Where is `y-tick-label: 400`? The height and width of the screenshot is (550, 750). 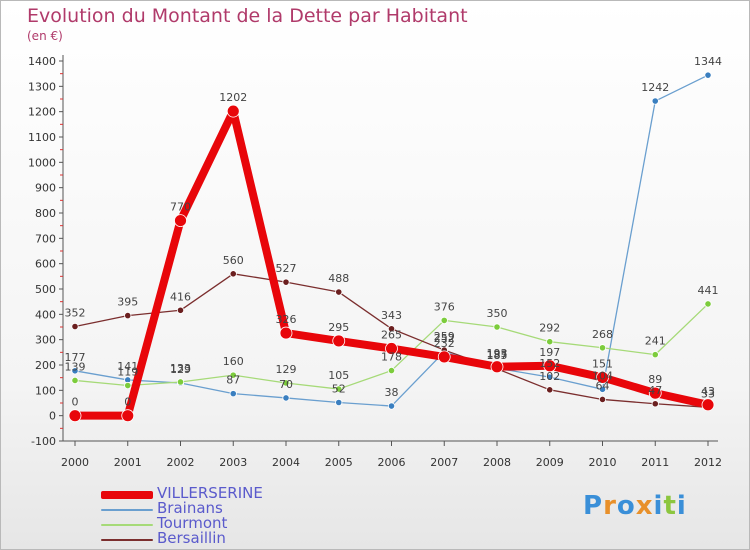 y-tick-label: 400 is located at coordinates (45, 314).